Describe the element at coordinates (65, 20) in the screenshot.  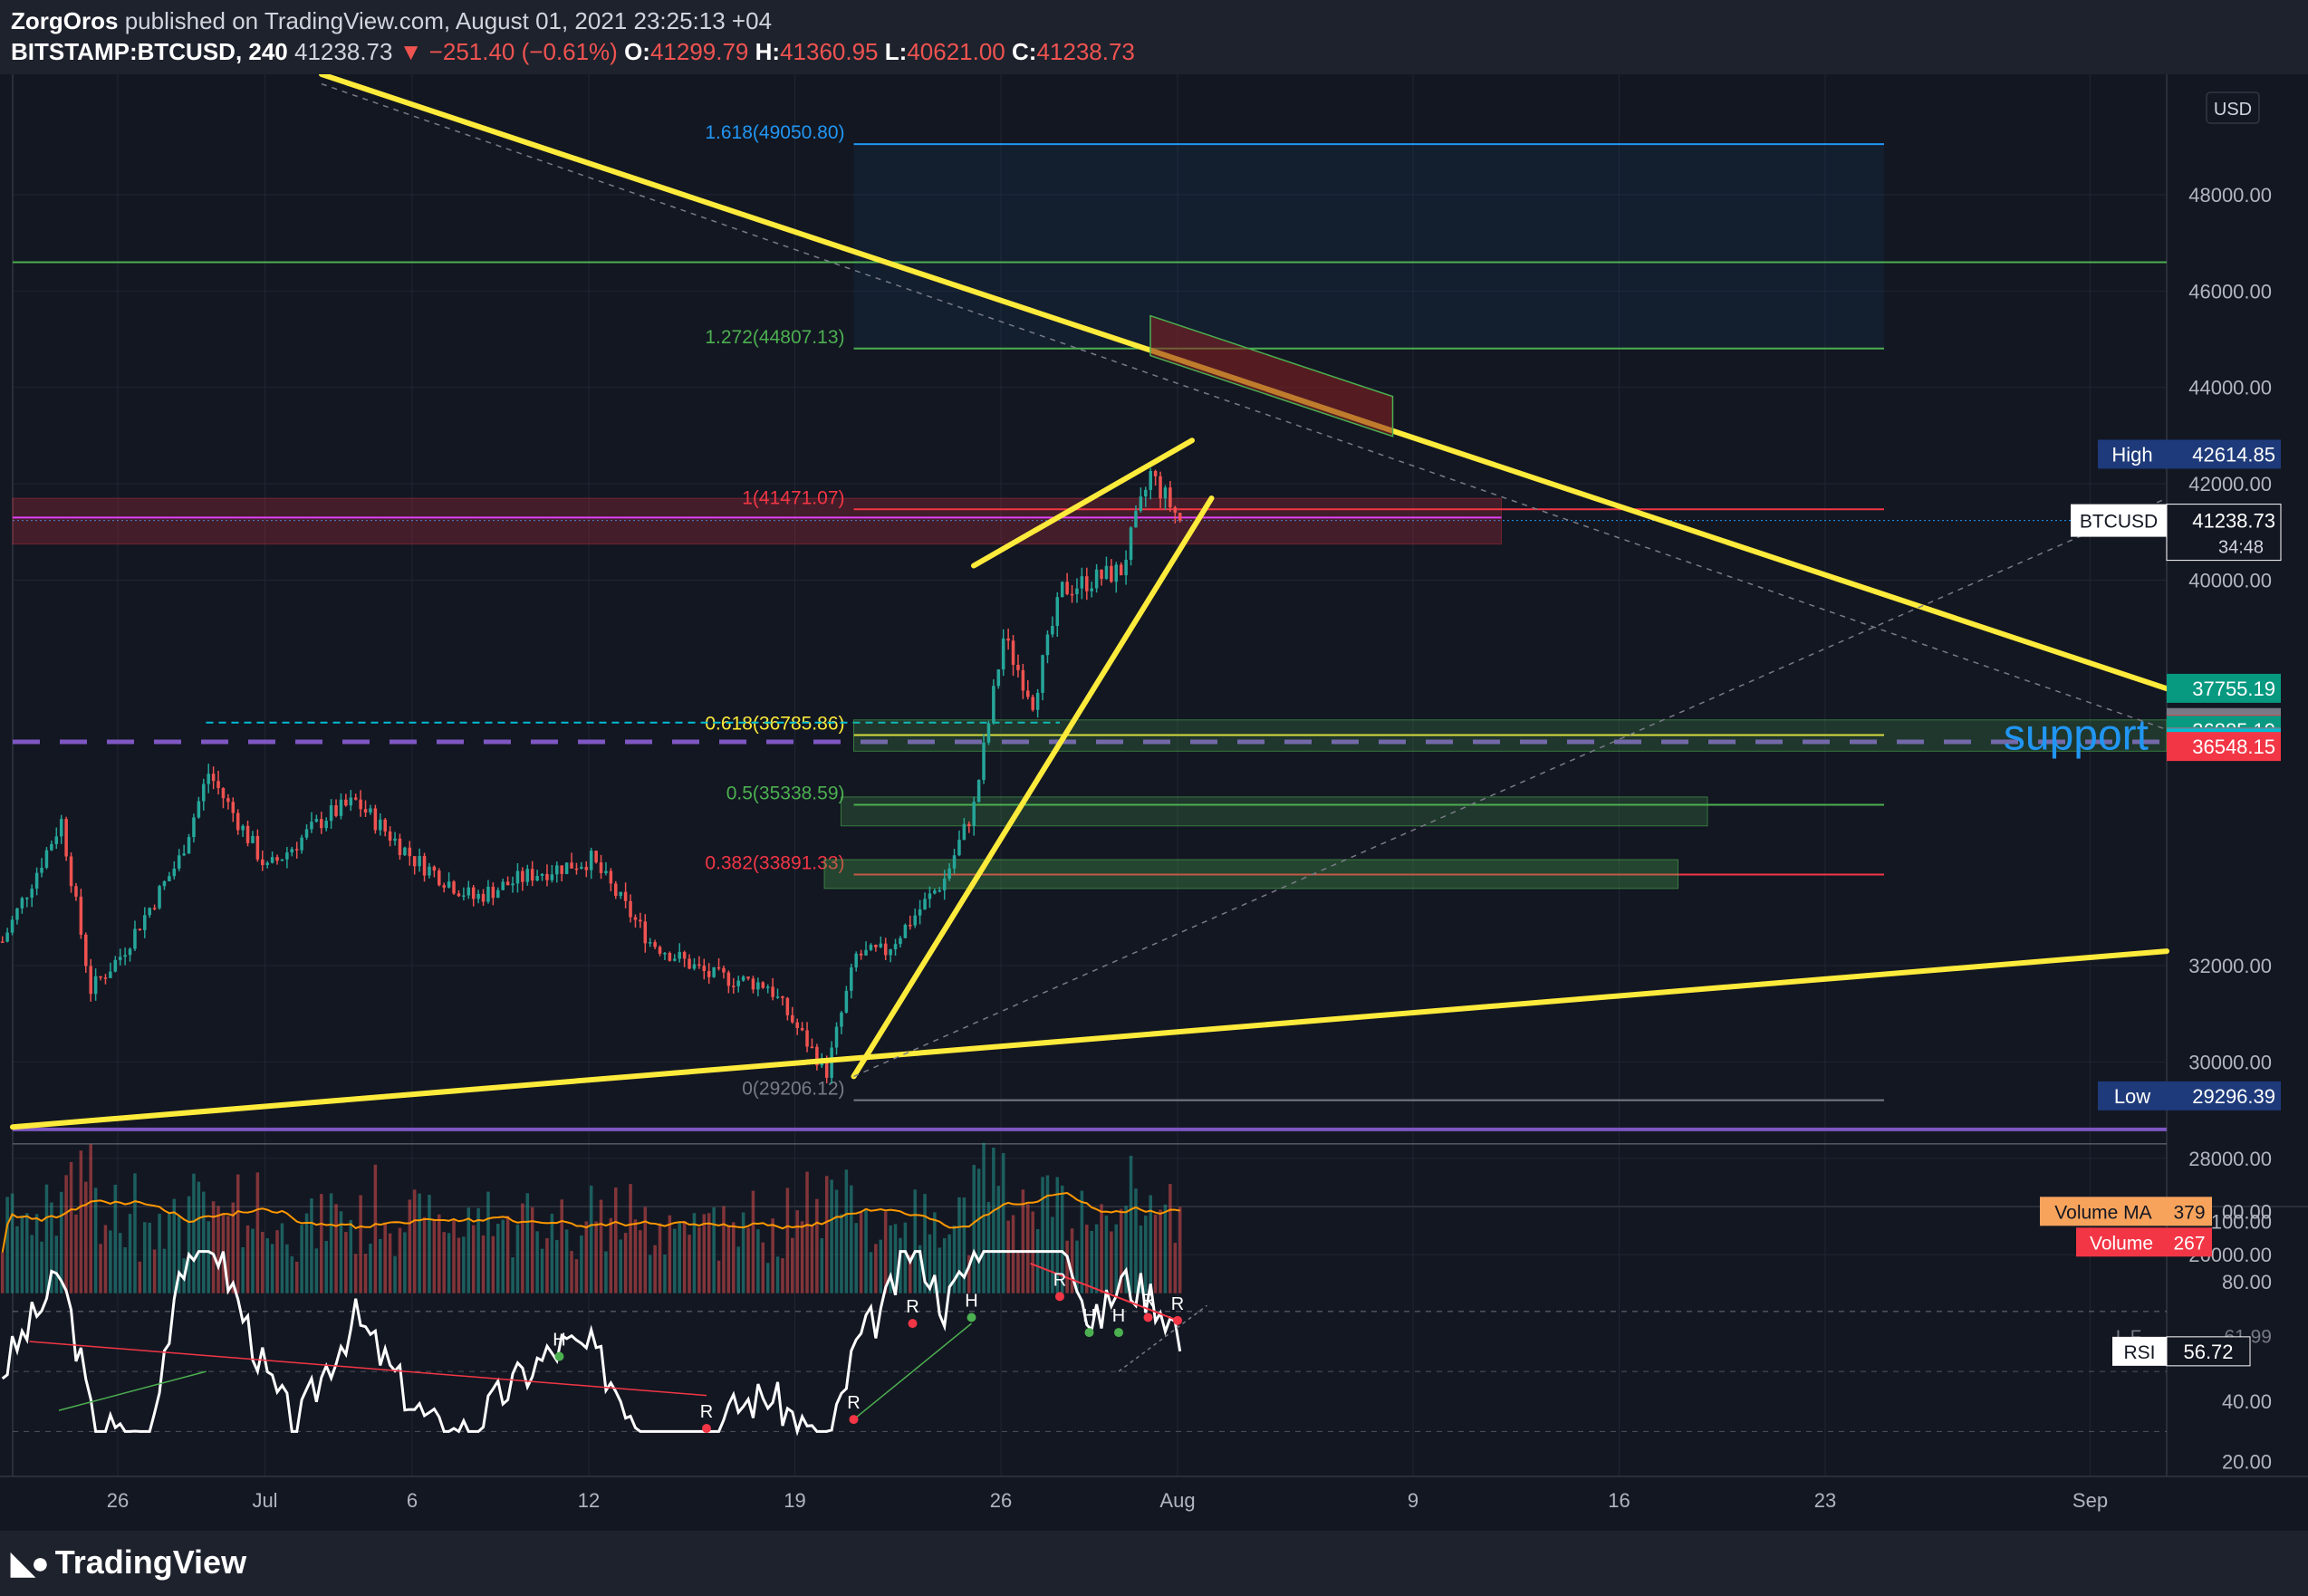
I see `author-name: ZorgOros` at that location.